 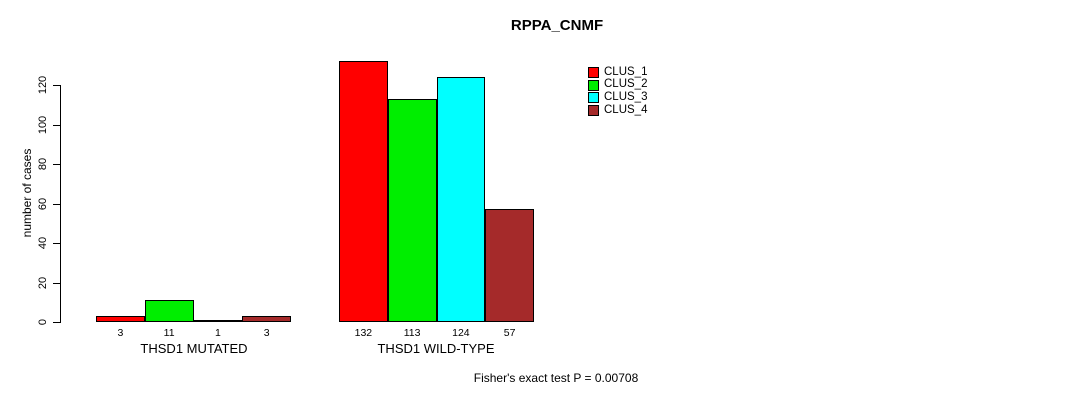 What do you see at coordinates (43, 164) in the screenshot?
I see `y-axis-tick-label: 80` at bounding box center [43, 164].